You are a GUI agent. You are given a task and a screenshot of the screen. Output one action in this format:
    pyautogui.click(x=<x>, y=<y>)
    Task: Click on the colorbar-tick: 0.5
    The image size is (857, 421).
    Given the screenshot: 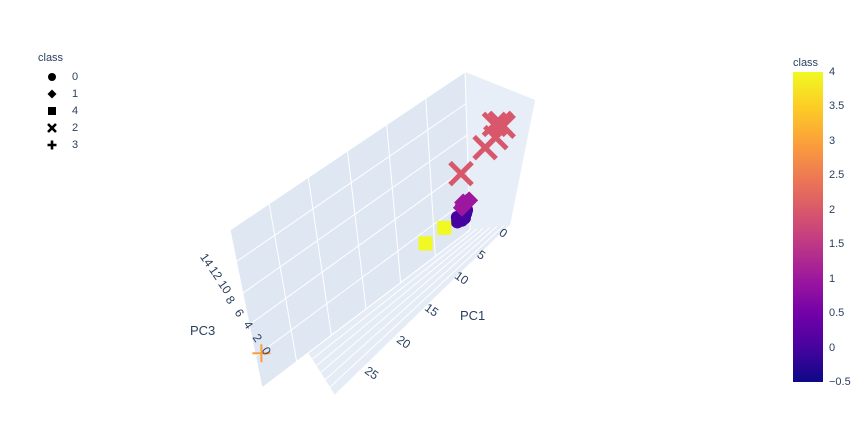 What is the action you would take?
    pyautogui.click(x=837, y=313)
    